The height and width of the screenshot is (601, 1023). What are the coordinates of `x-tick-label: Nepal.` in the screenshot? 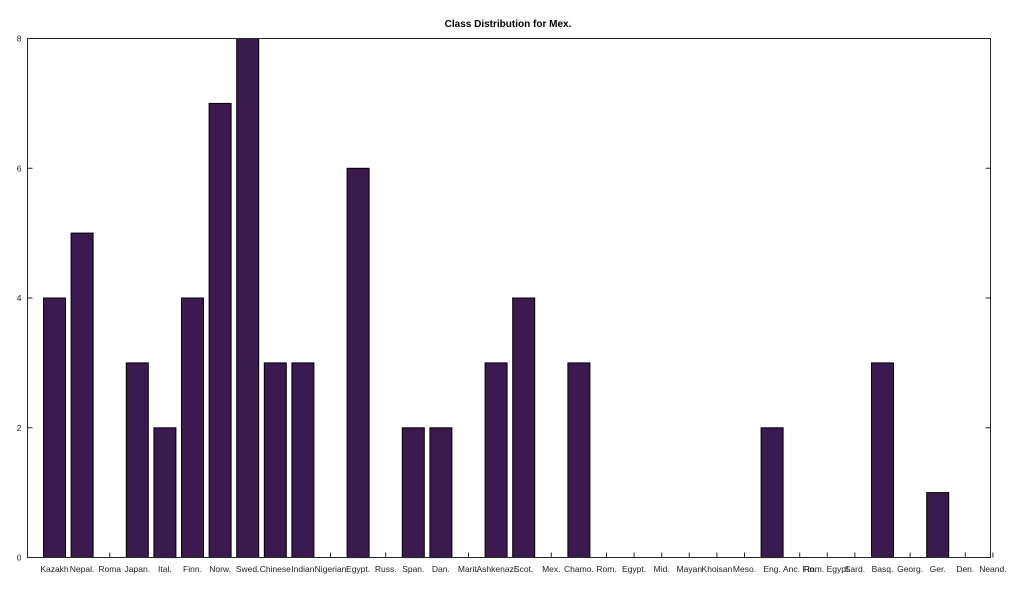 It's located at (82, 569).